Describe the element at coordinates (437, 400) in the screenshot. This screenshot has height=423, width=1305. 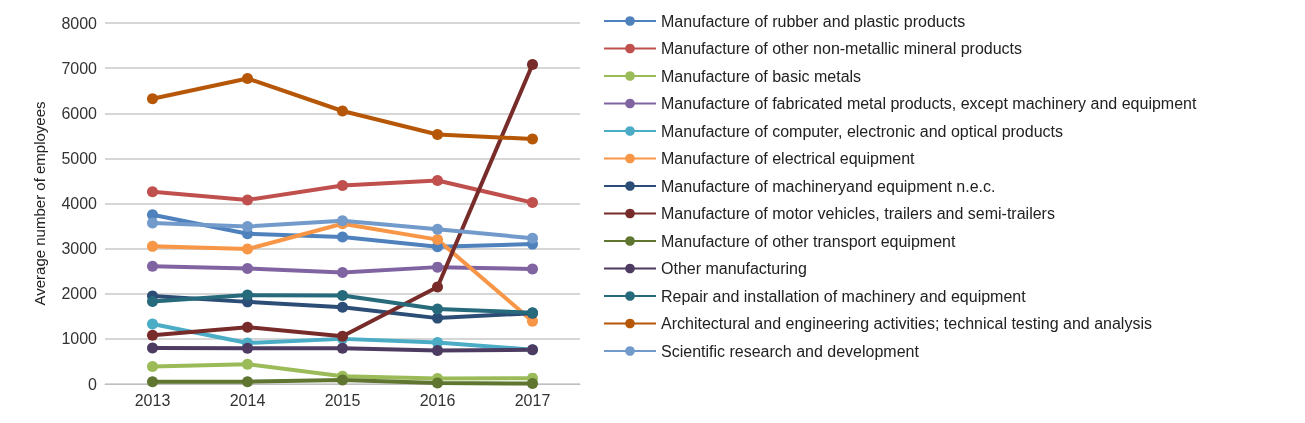
I see `x-tick-label: 2016` at that location.